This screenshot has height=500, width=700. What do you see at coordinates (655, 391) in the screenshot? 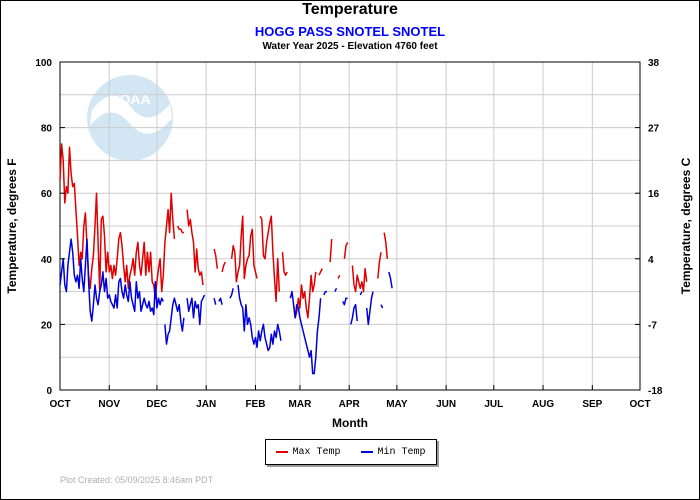
I see `y-right-tick-label: -18` at bounding box center [655, 391].